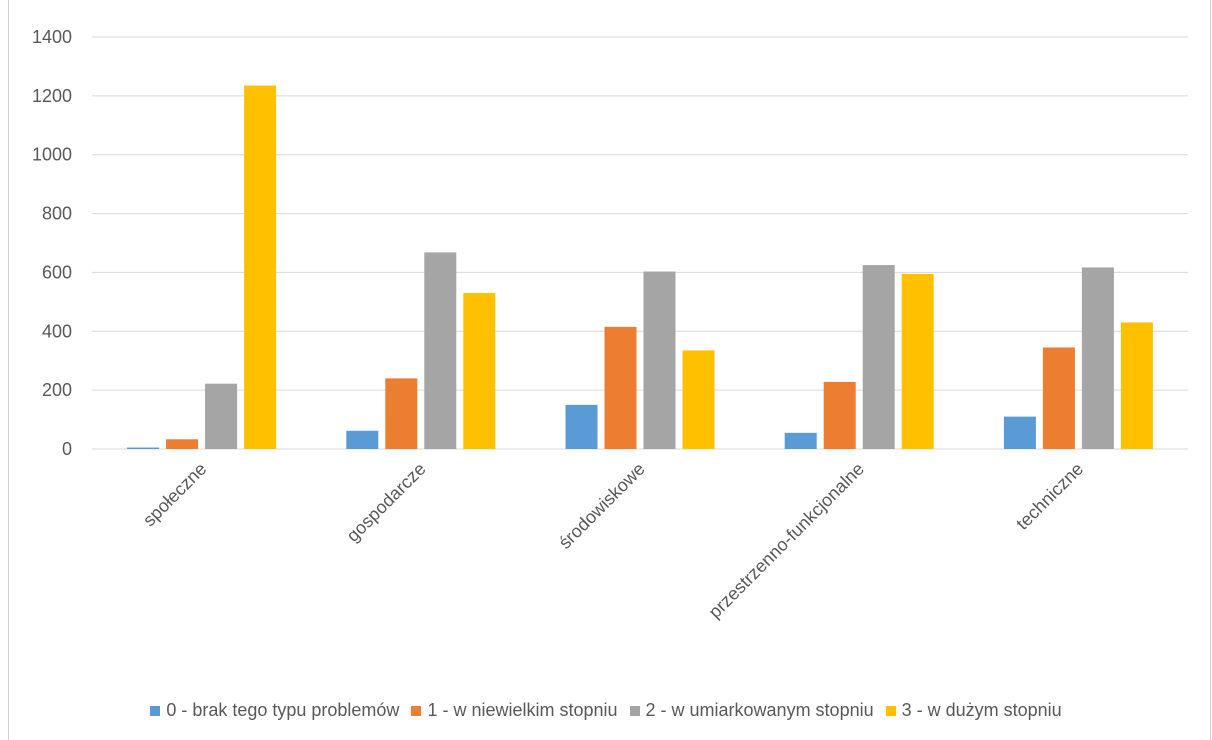 This screenshot has width=1212, height=740. What do you see at coordinates (57, 272) in the screenshot?
I see `y-tick-label: 600` at bounding box center [57, 272].